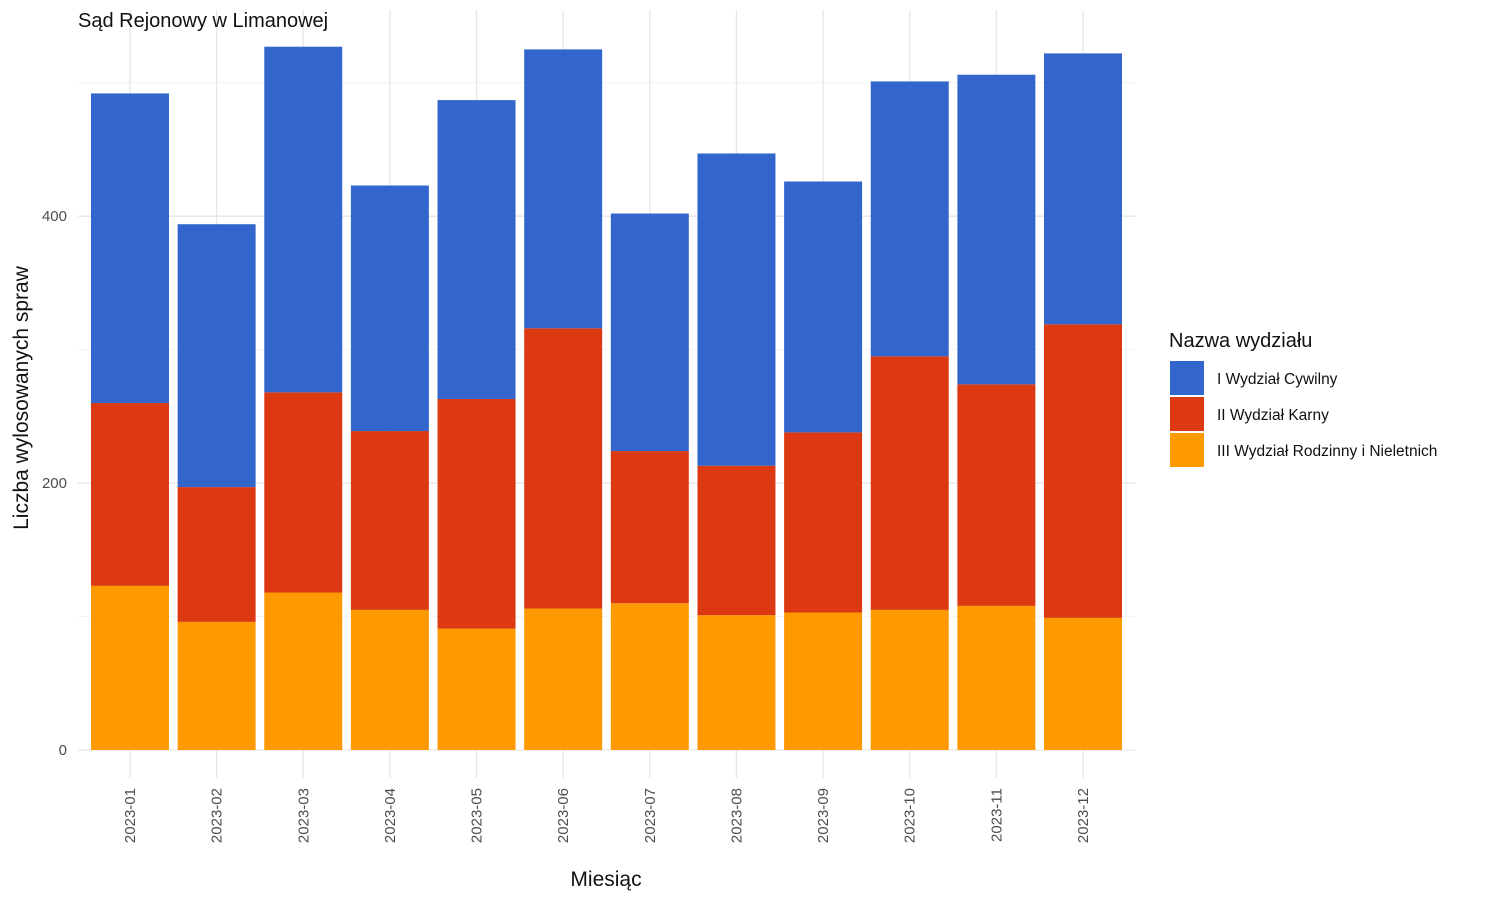  Describe the element at coordinates (996, 815) in the screenshot. I see `x-tick-label: 2023-11` at that location.